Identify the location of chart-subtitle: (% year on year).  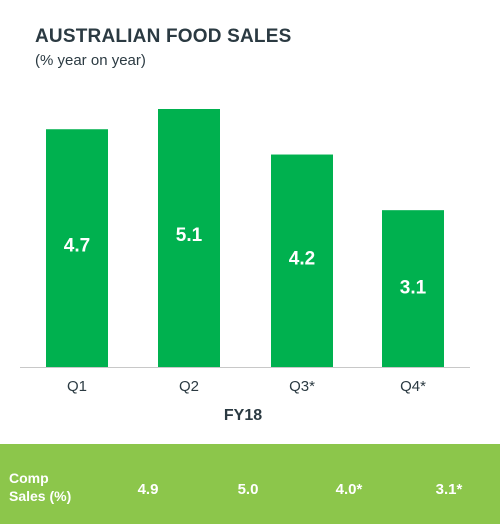
(90, 60).